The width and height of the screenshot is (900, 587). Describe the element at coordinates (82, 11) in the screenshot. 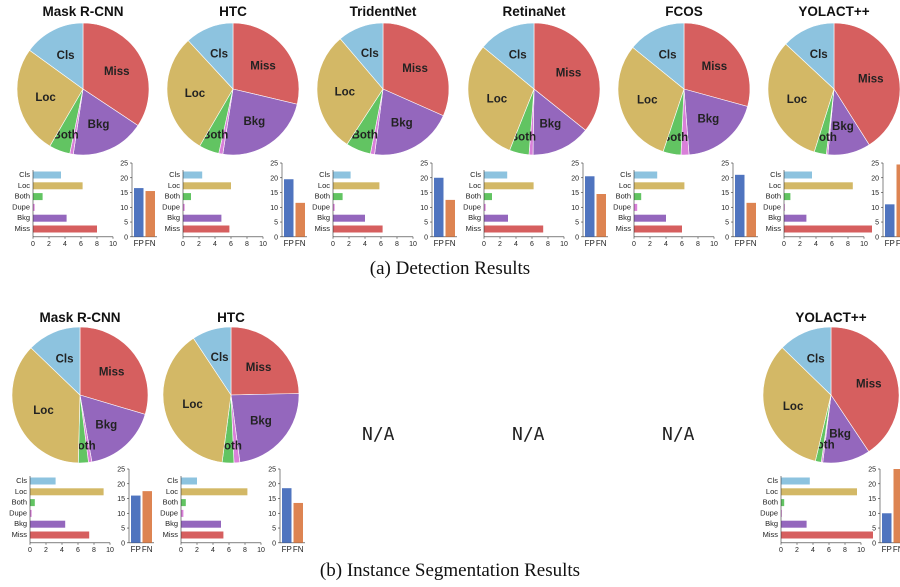

I see `panel-title: Mask R-CNN` at that location.